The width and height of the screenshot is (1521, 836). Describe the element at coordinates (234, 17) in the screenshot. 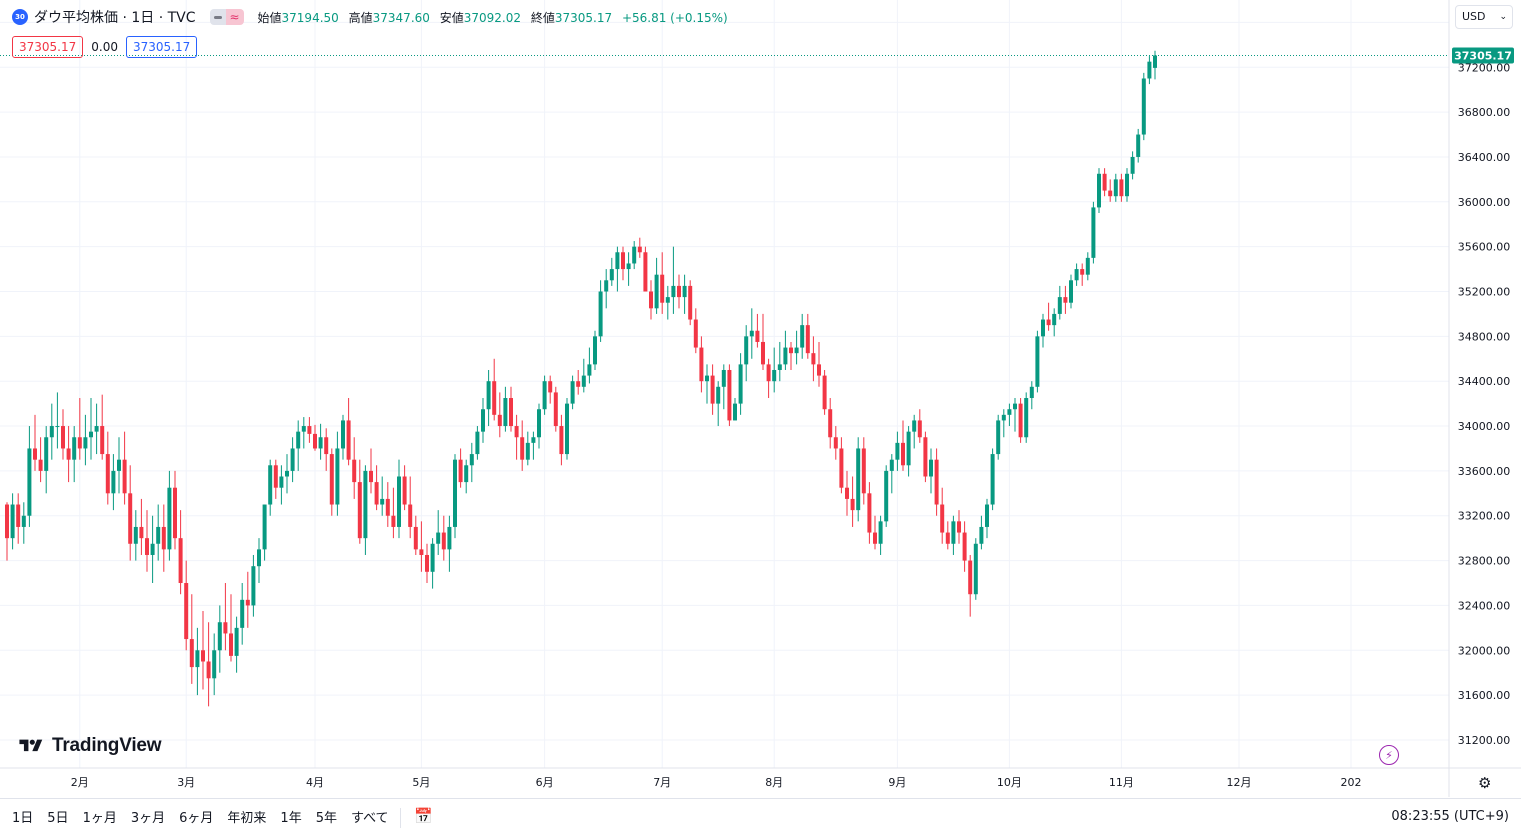

I see `wave-icon: ≈` at that location.